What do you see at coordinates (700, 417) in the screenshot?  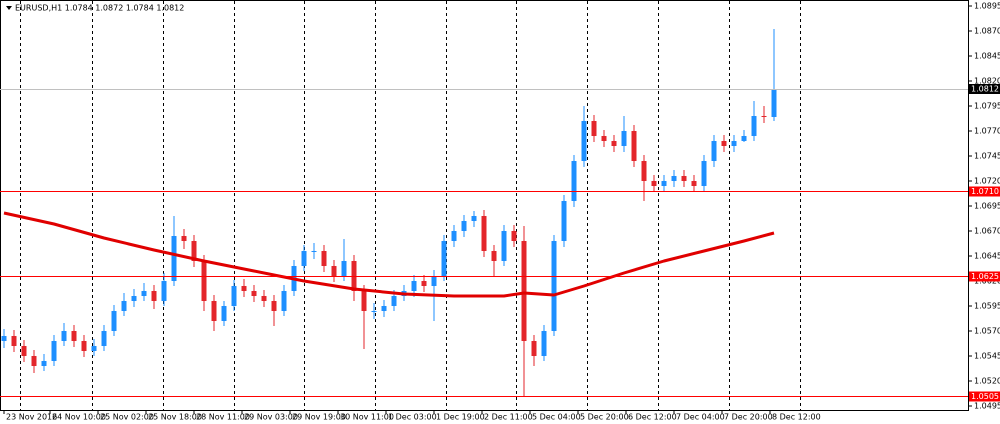 I see `x-tick-label: 7 Dec 04:00` at bounding box center [700, 417].